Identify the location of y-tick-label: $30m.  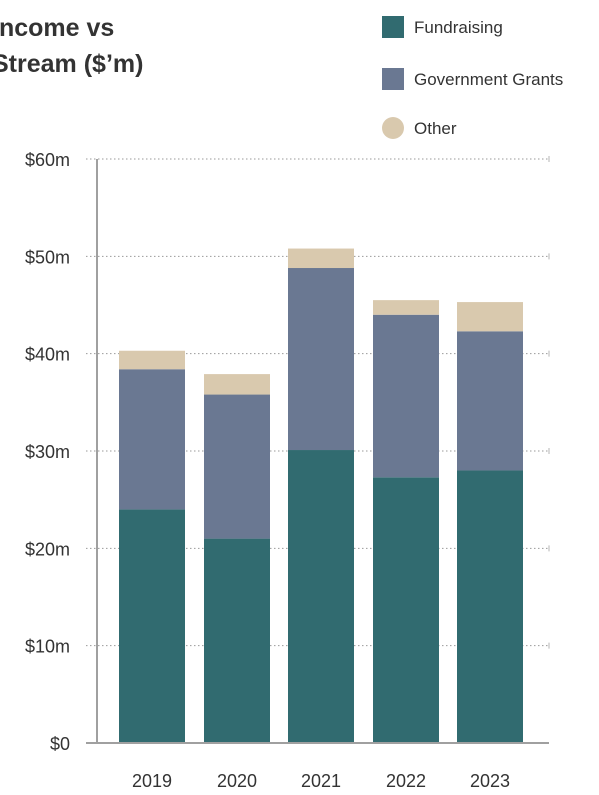
(47, 452).